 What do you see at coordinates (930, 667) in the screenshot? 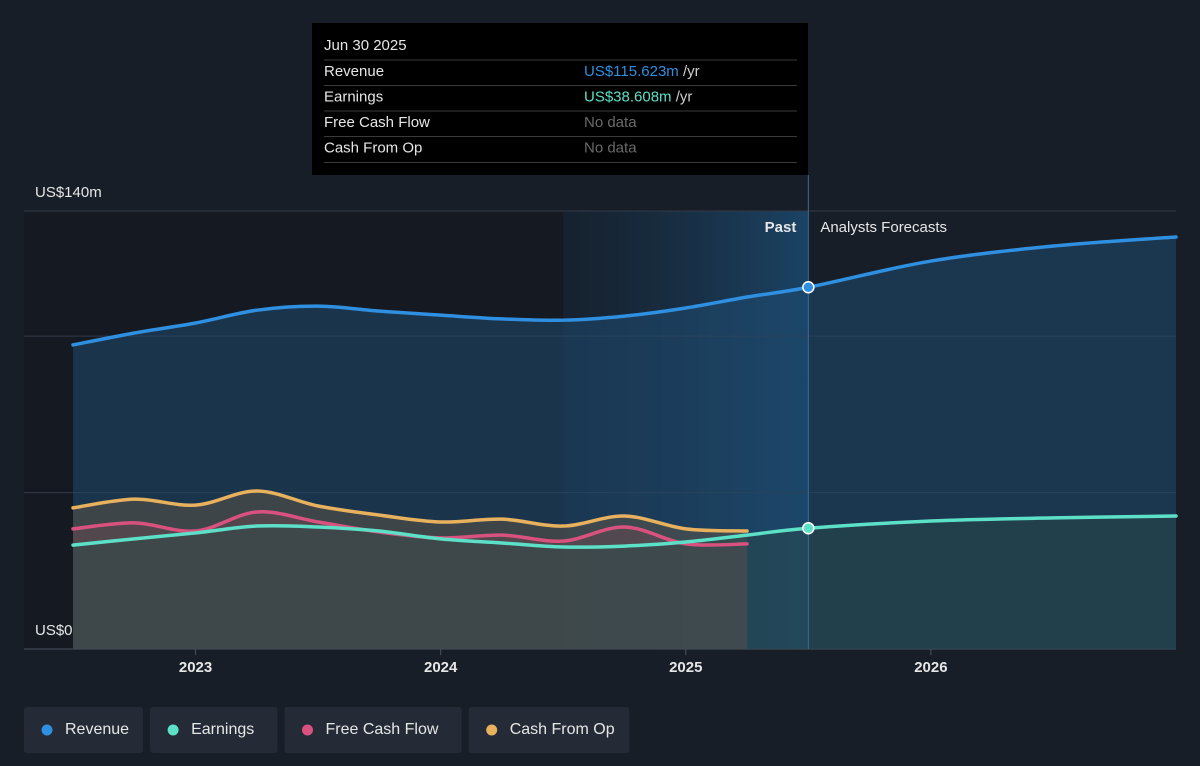
I see `x-tick-label: 2026` at bounding box center [930, 667].